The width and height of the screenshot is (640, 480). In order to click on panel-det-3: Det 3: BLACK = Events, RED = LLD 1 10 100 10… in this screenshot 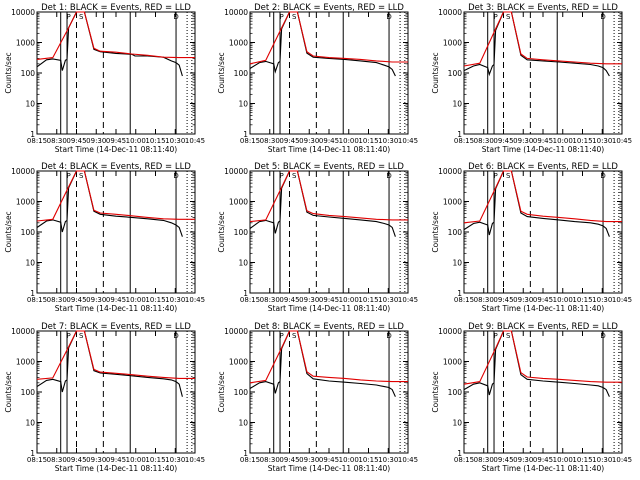, I will do `click(531, 78)`.